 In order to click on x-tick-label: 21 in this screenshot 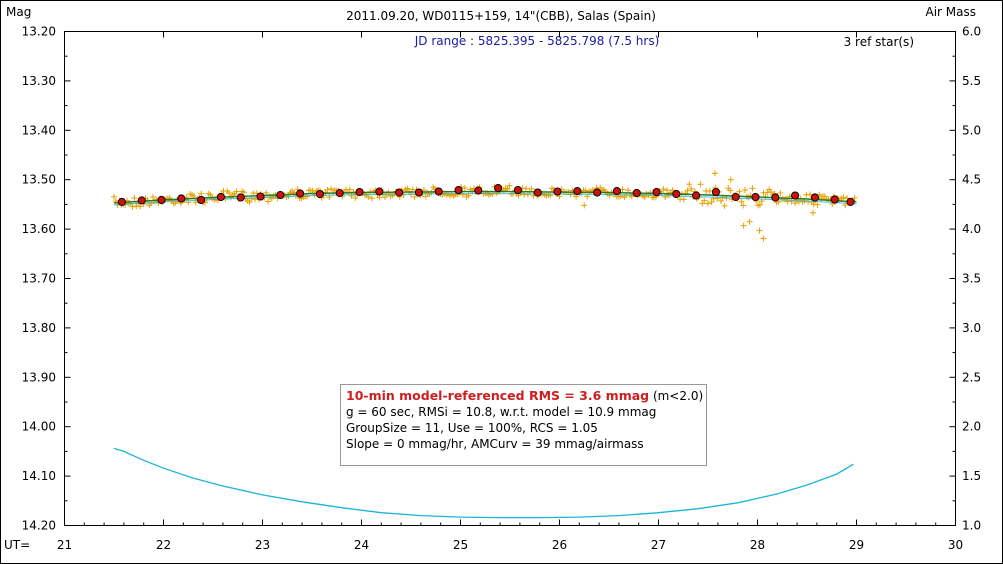, I will do `click(64, 545)`.